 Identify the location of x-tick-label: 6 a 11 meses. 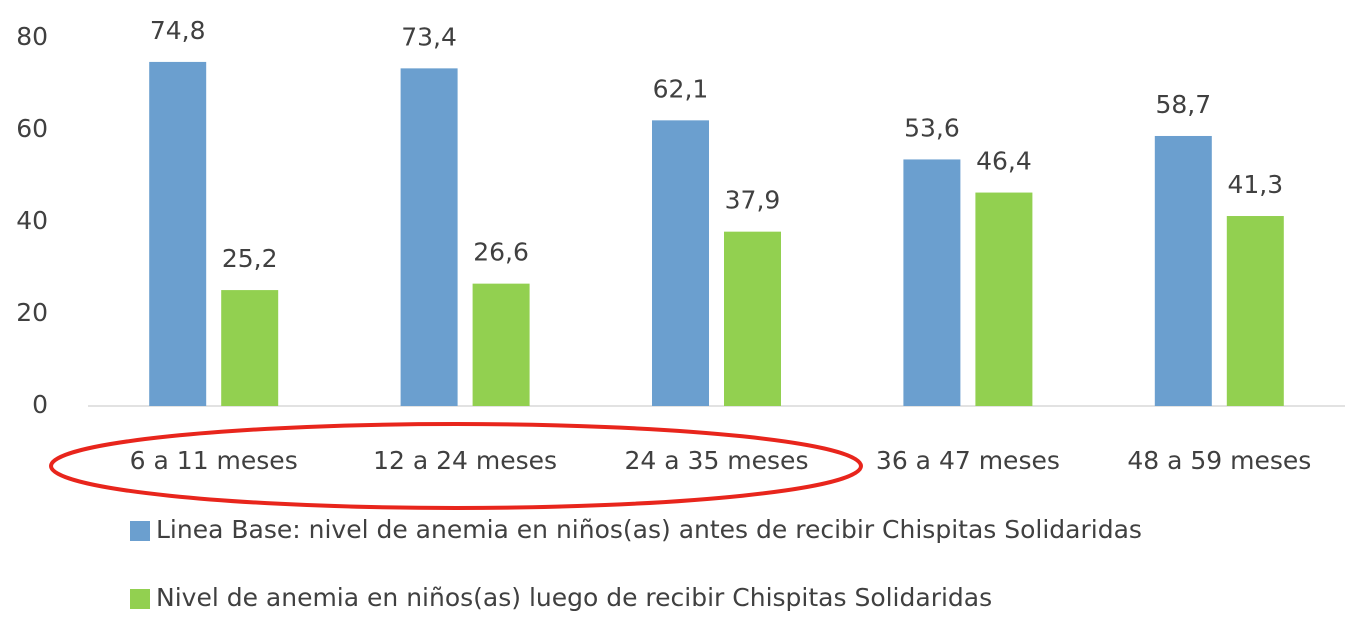
(214, 460).